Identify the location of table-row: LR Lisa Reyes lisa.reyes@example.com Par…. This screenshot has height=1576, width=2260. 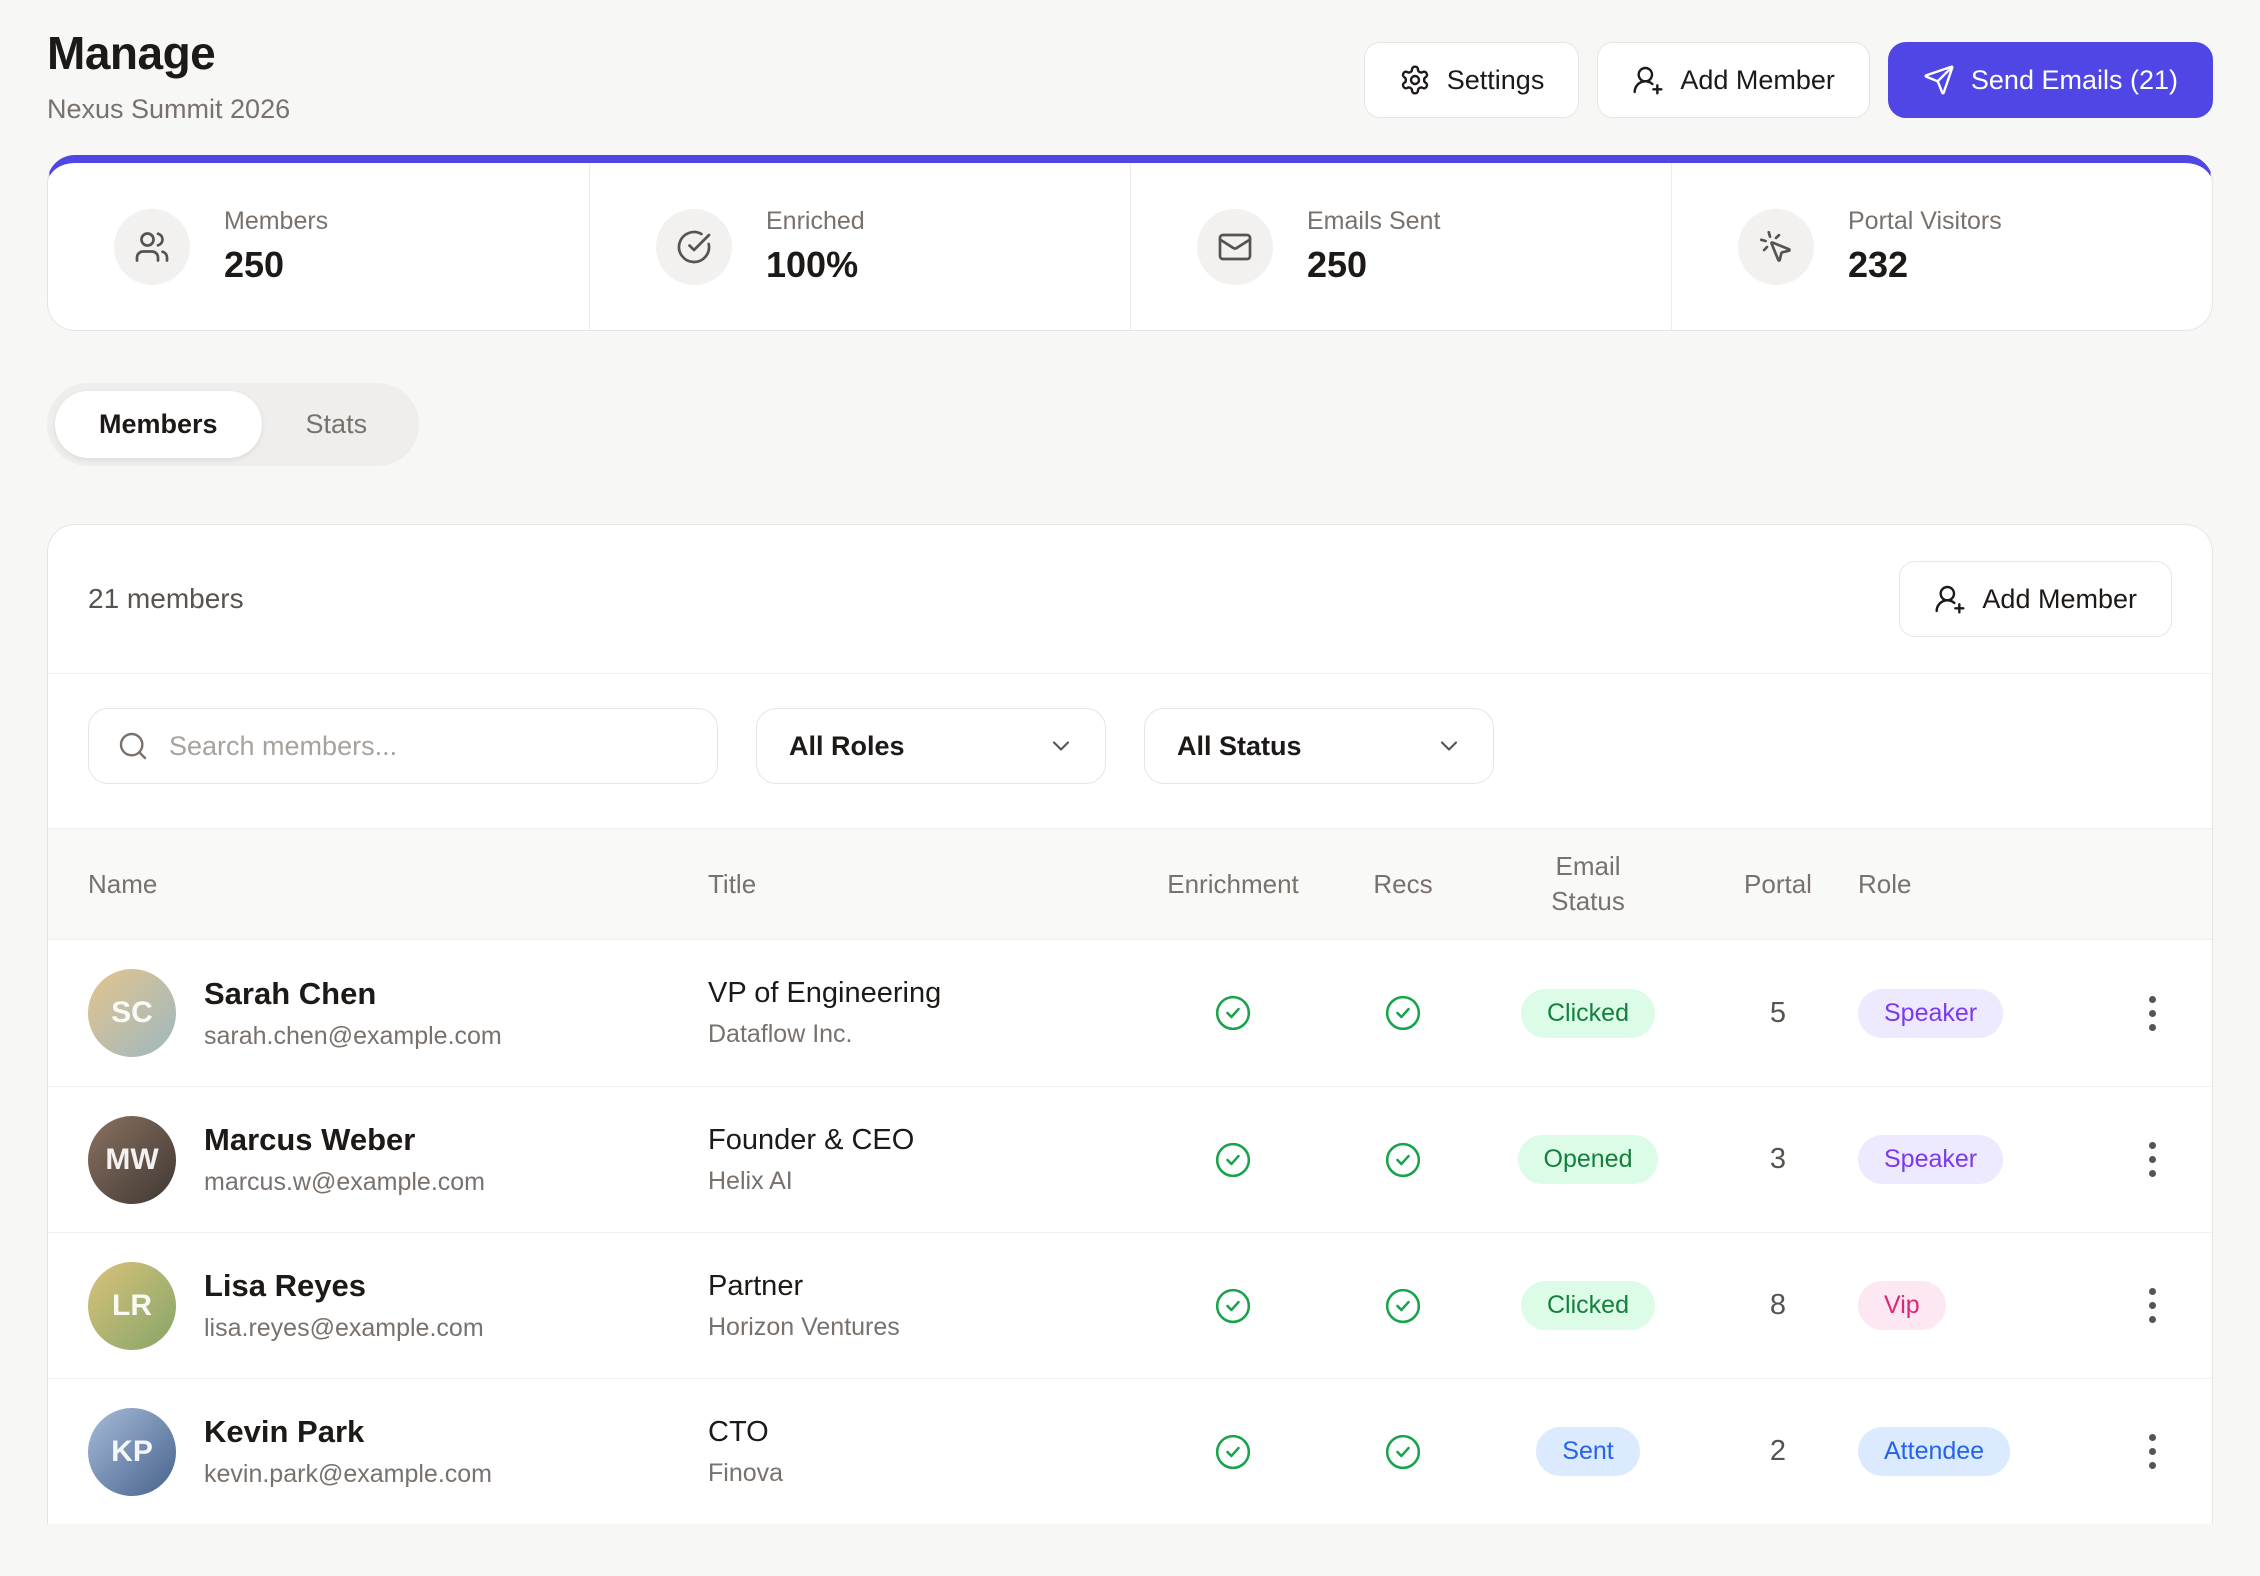
(1130, 1305).